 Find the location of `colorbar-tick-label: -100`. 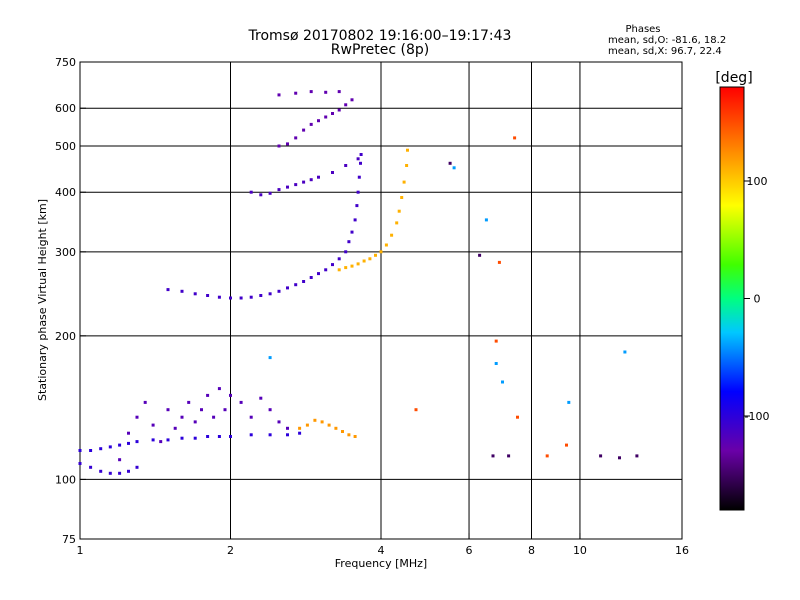

colorbar-tick-label: -100 is located at coordinates (757, 416).